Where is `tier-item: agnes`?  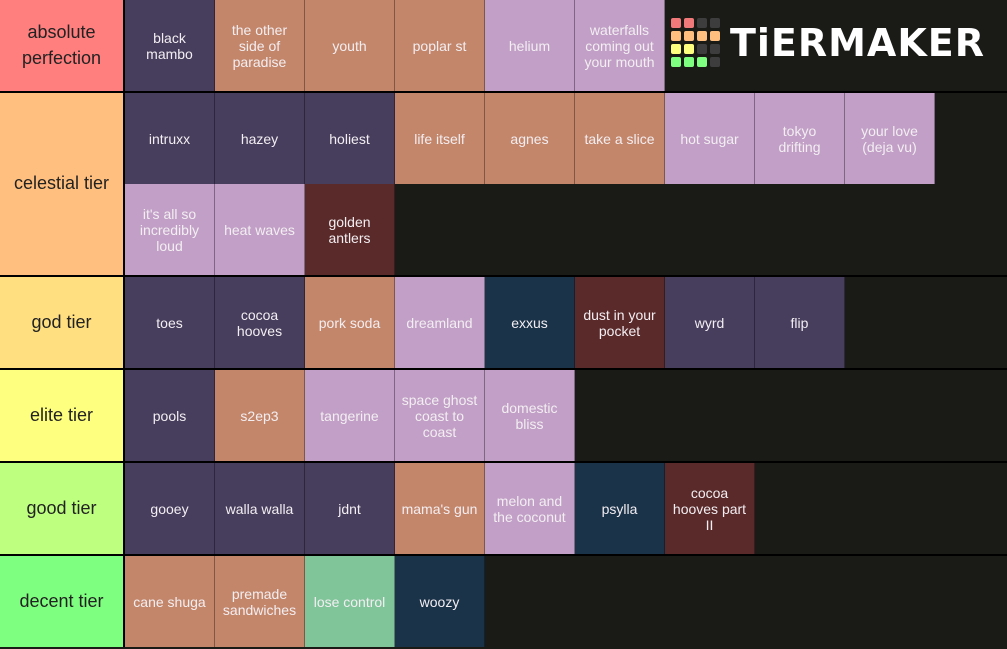 tier-item: agnes is located at coordinates (530, 138).